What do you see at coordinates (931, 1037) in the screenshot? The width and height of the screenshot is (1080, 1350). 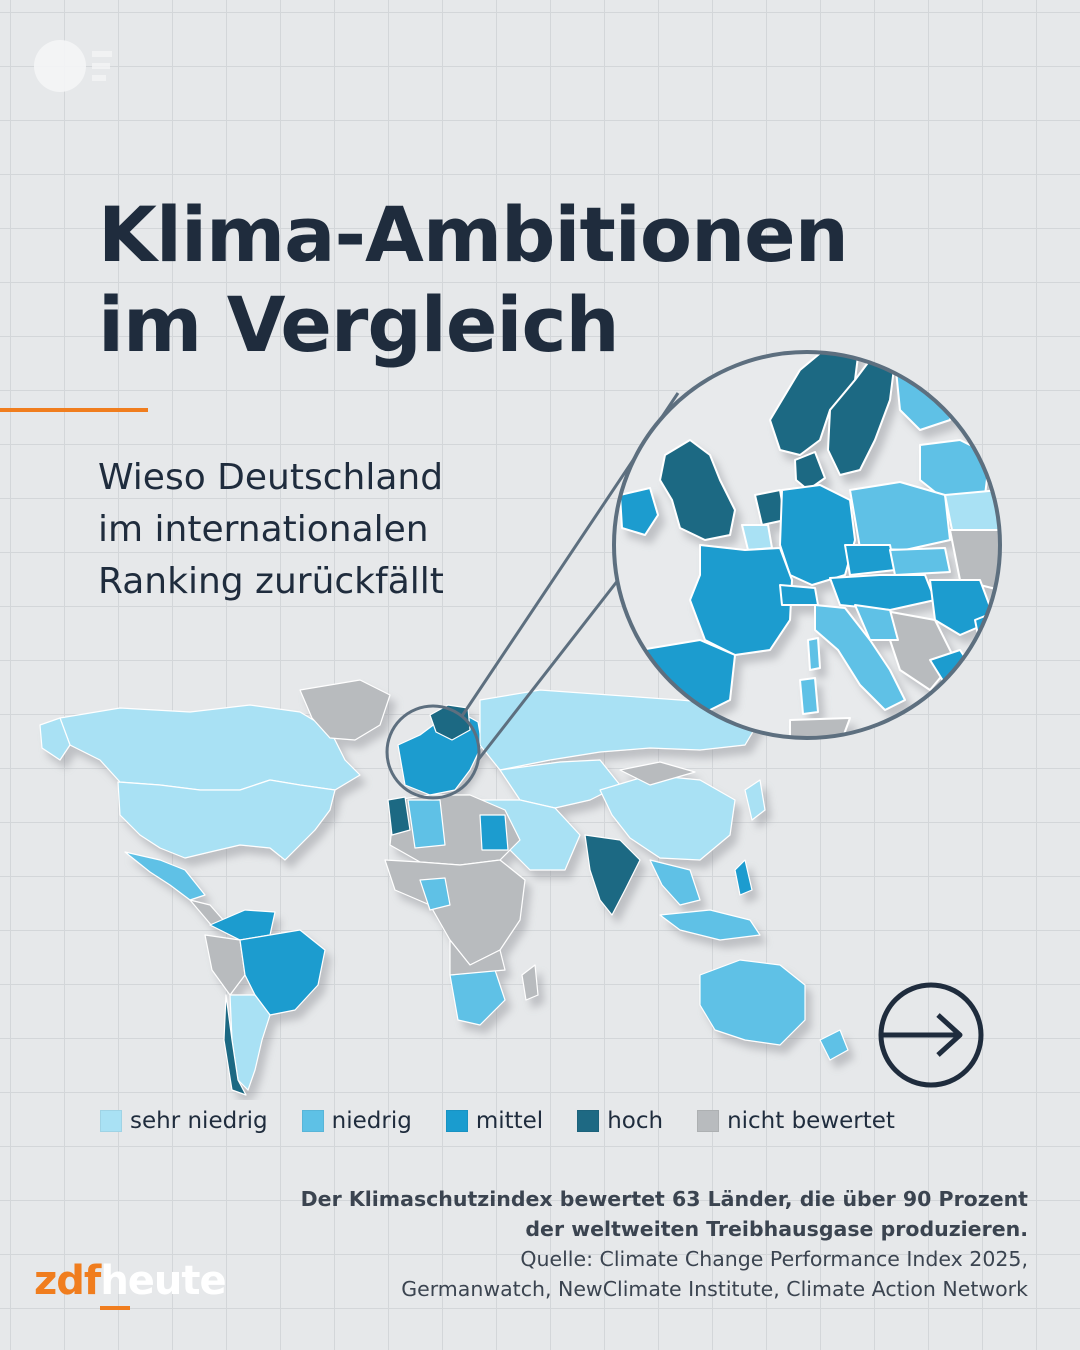 I see `arrow-right-circle-icon` at bounding box center [931, 1037].